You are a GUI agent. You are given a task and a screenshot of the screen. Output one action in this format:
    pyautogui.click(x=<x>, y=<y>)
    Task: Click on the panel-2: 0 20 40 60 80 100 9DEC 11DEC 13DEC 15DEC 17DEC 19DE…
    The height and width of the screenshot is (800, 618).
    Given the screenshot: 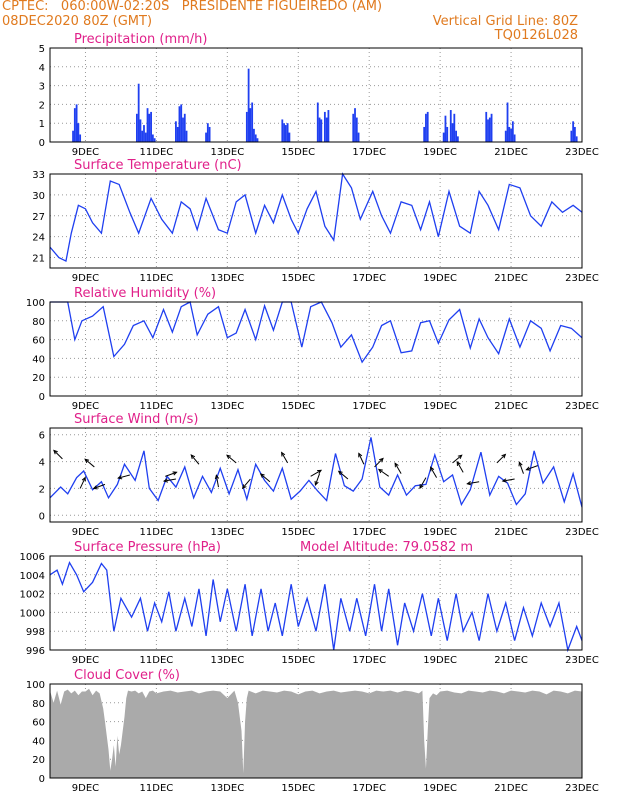 What is the action you would take?
    pyautogui.click(x=312, y=349)
    